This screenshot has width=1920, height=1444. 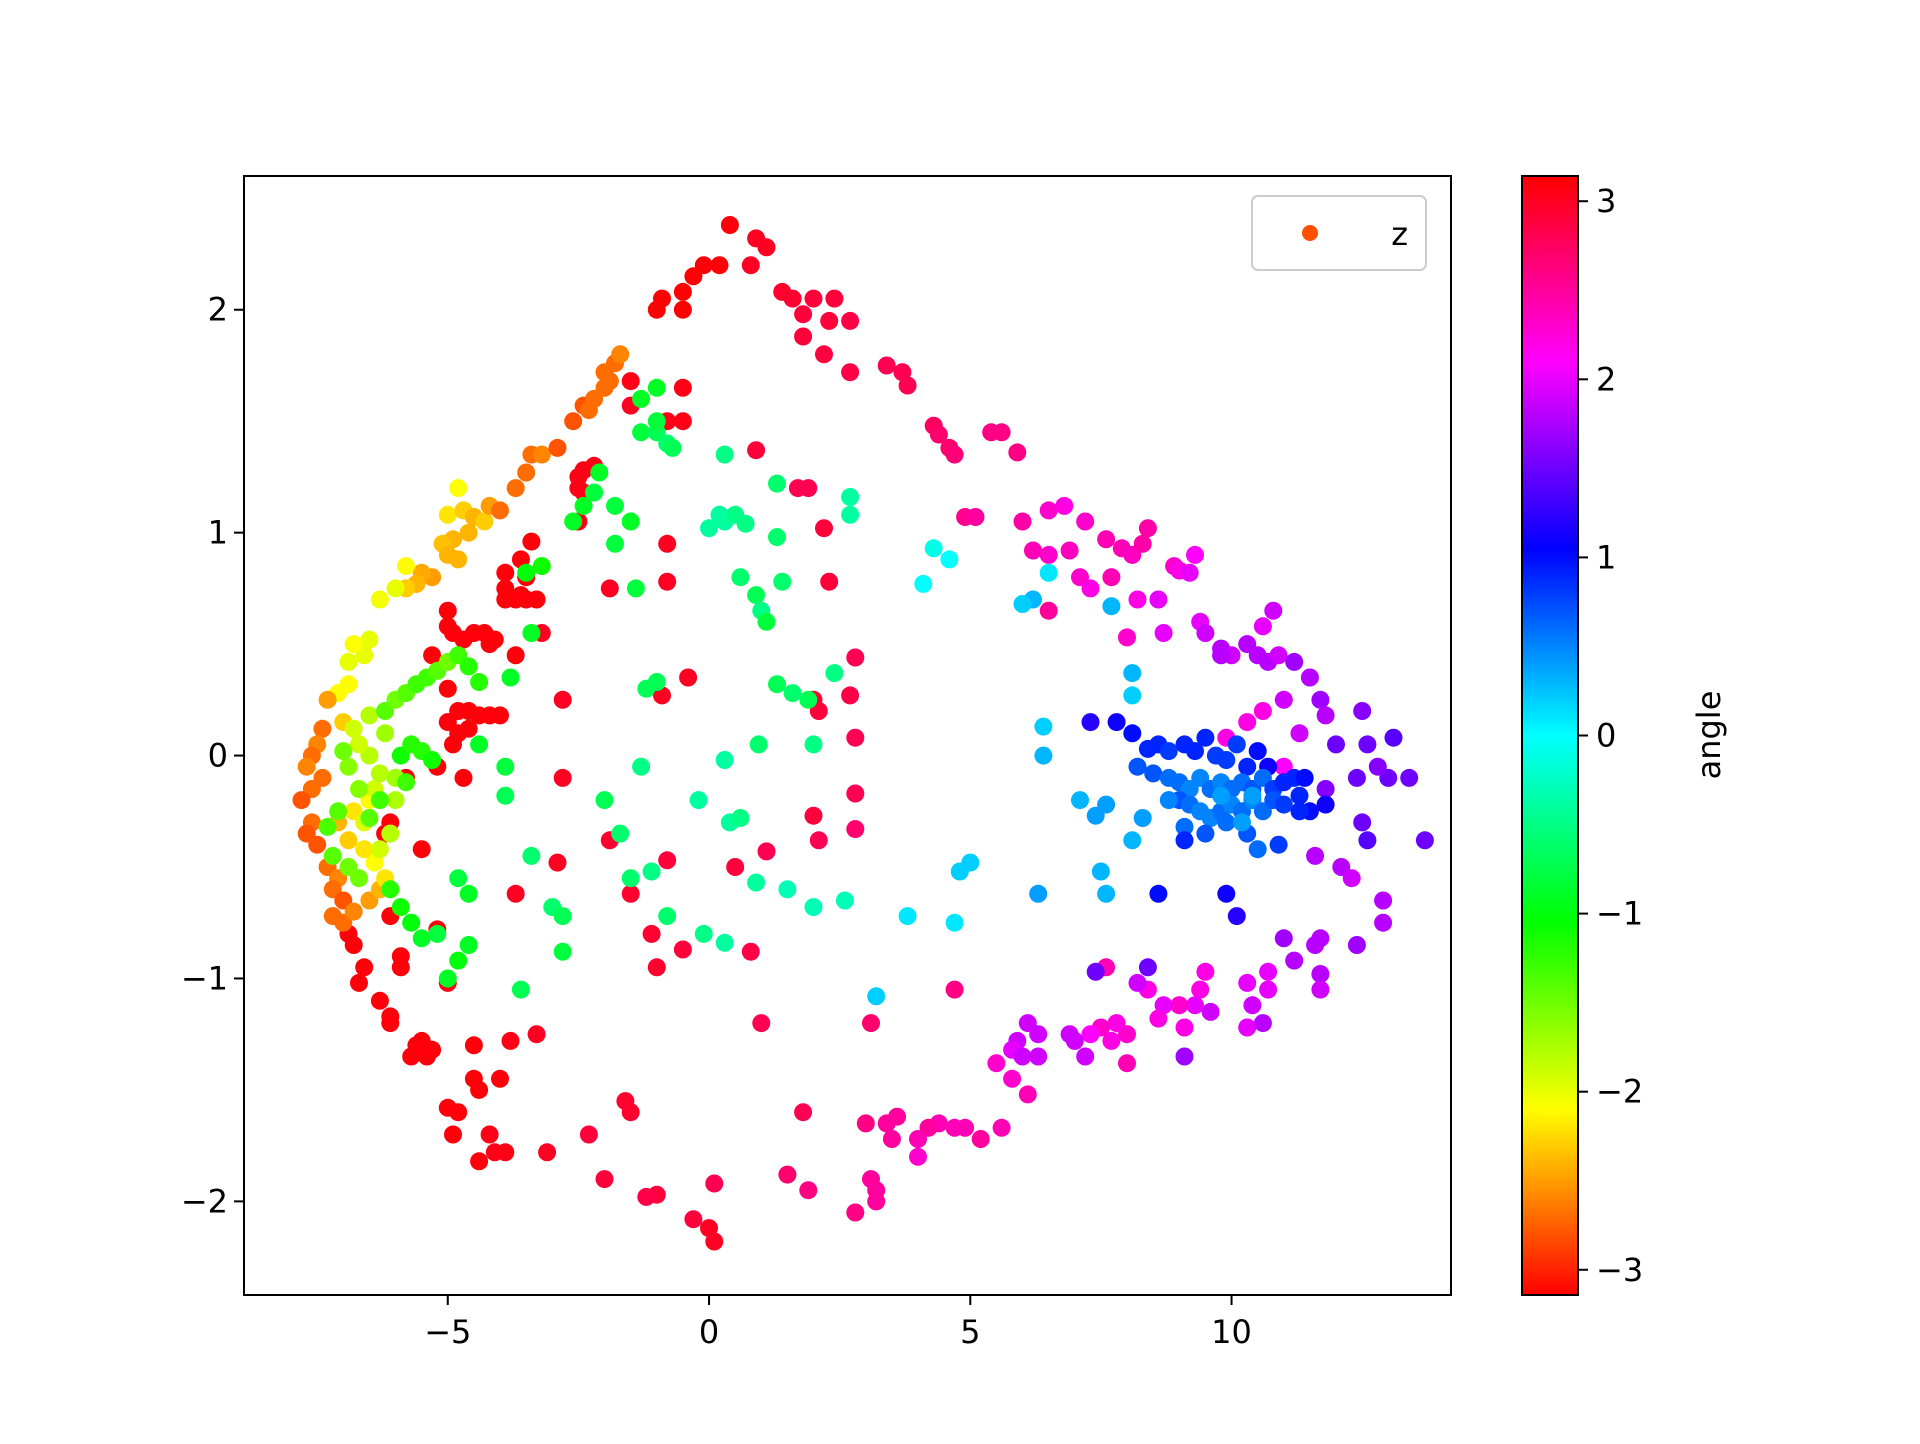 I want to click on x-tick-label: 10, so click(x=1231, y=1332).